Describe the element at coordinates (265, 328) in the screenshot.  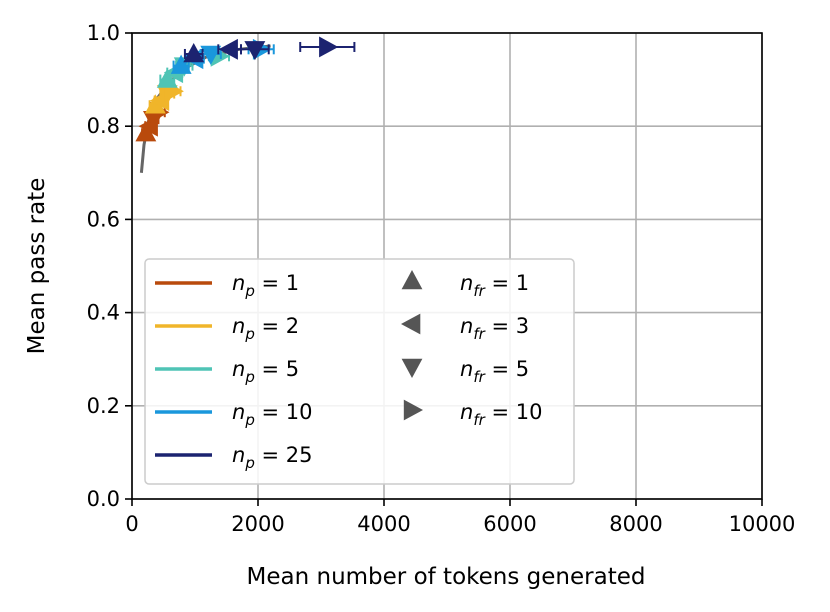
I see `legend-label: np = 2` at that location.